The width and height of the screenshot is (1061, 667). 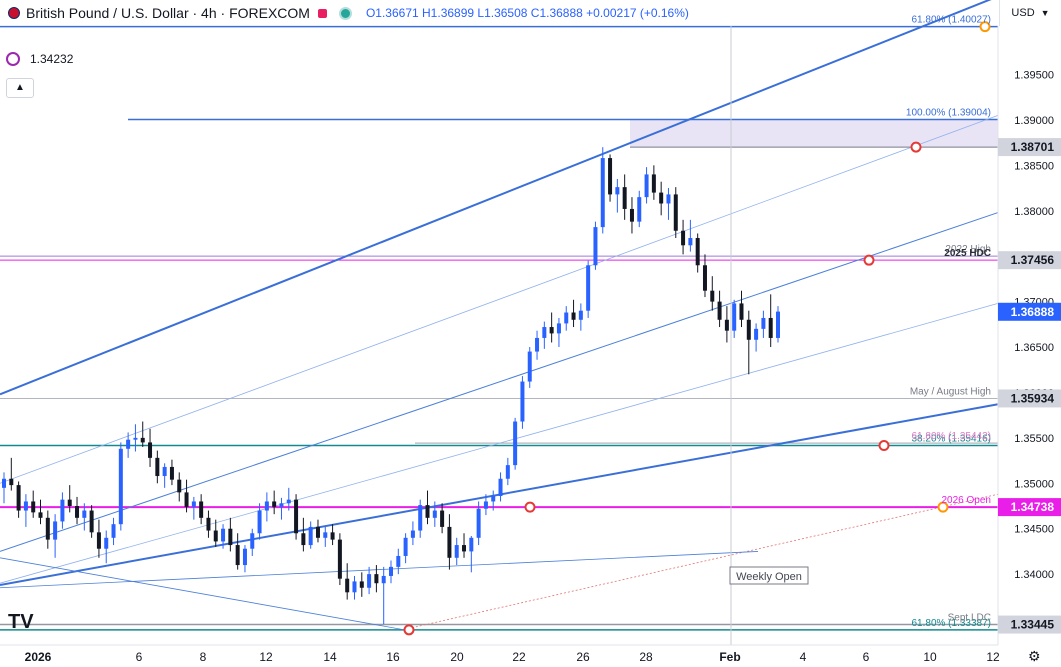 What do you see at coordinates (519, 657) in the screenshot?
I see `time-tick-label: 22` at bounding box center [519, 657].